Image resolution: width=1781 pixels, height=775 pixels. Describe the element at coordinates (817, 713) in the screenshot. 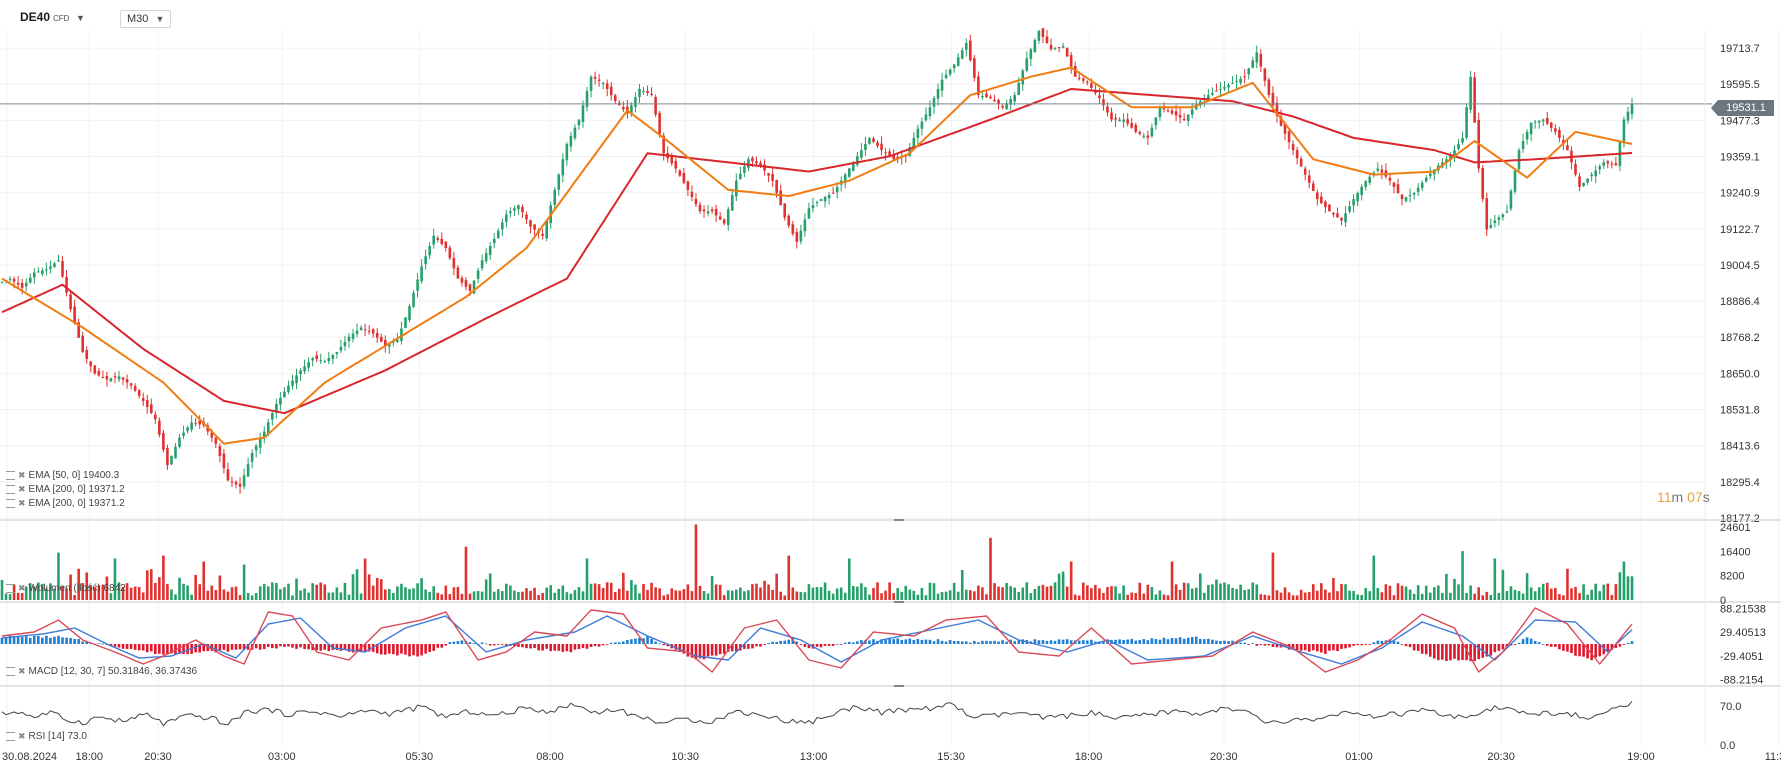

I see `rsi-panel` at that location.